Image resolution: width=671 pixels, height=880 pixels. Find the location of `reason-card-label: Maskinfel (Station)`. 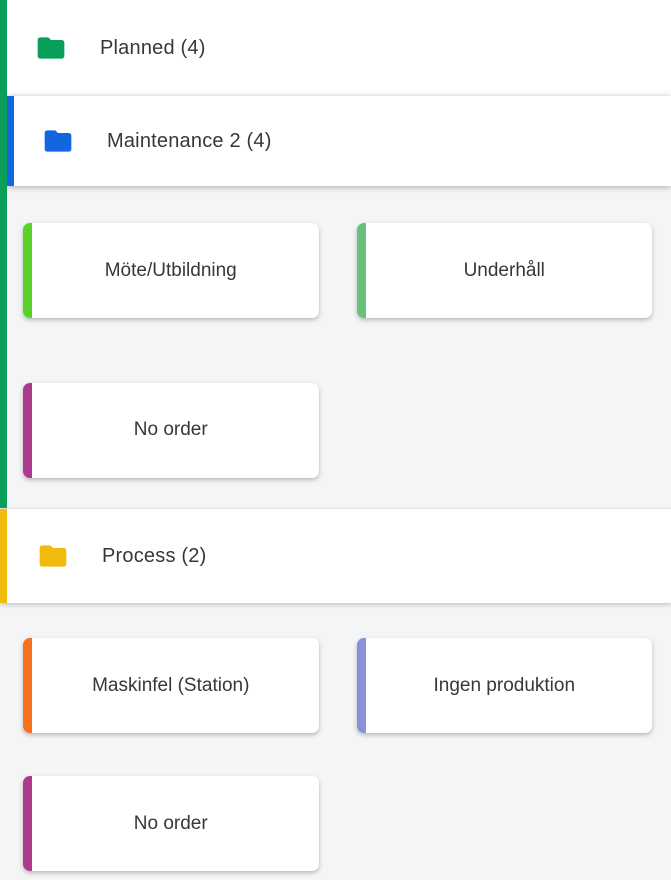

reason-card-label: Maskinfel (Station) is located at coordinates (171, 685).